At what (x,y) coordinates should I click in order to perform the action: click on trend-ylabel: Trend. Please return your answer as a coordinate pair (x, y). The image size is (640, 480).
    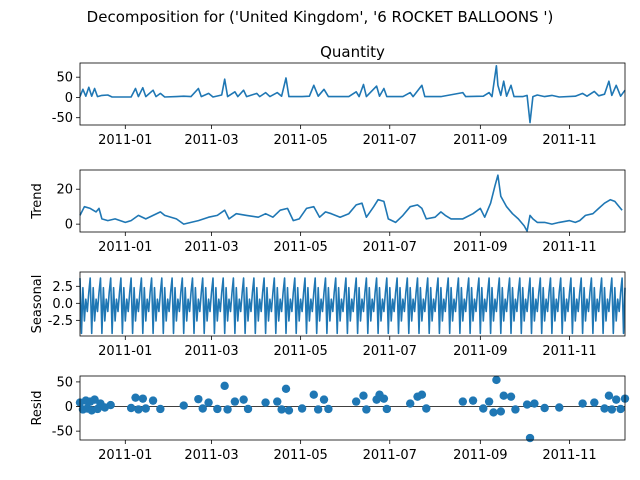
    Looking at the image, I should click on (37, 201).